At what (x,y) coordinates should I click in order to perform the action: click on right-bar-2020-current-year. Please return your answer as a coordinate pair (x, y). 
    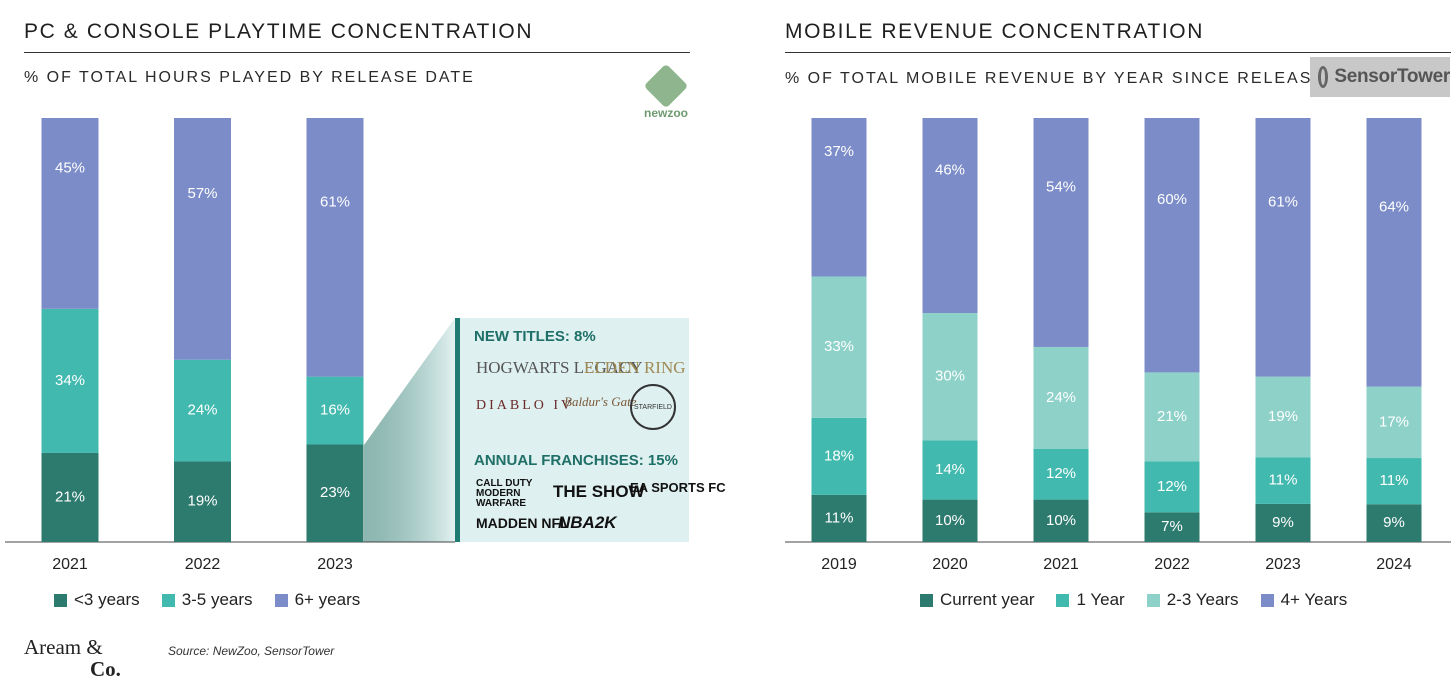
    Looking at the image, I should click on (950, 520).